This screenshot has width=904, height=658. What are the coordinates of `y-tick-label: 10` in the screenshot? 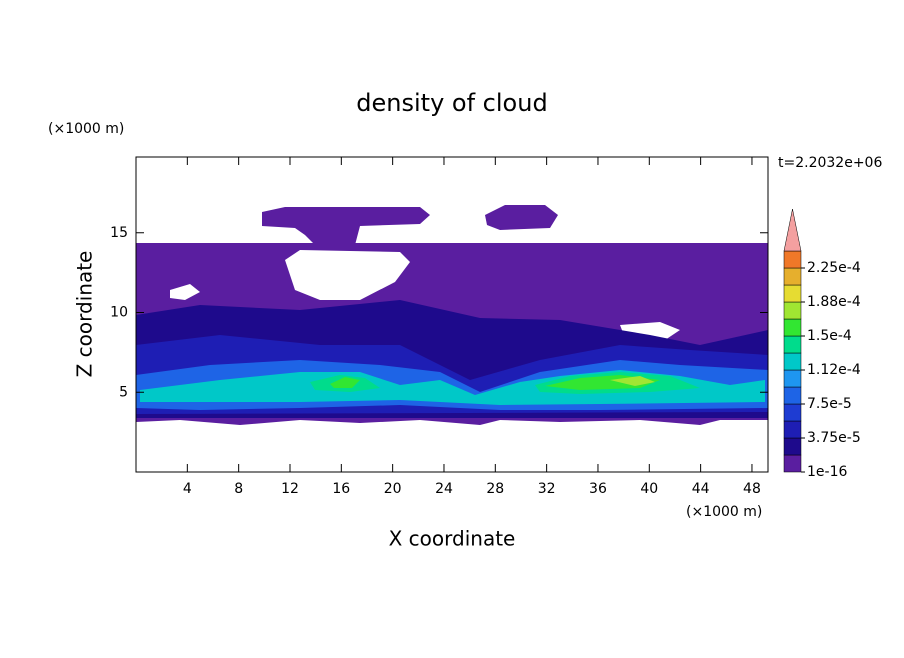 It's located at (119, 313).